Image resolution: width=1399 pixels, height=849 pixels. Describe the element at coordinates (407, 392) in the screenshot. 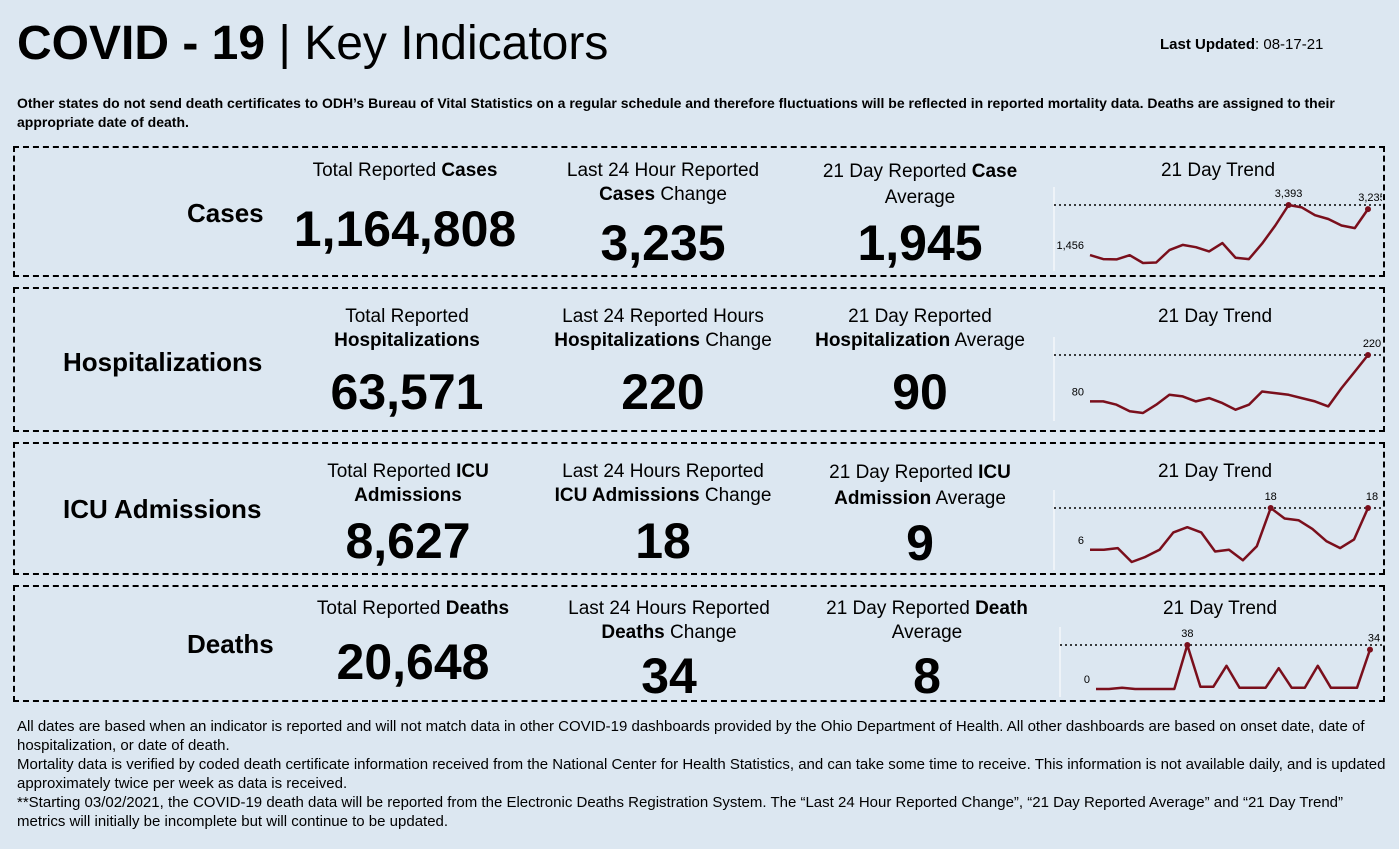

I see `total-hospitalizations-value: 63,571` at that location.